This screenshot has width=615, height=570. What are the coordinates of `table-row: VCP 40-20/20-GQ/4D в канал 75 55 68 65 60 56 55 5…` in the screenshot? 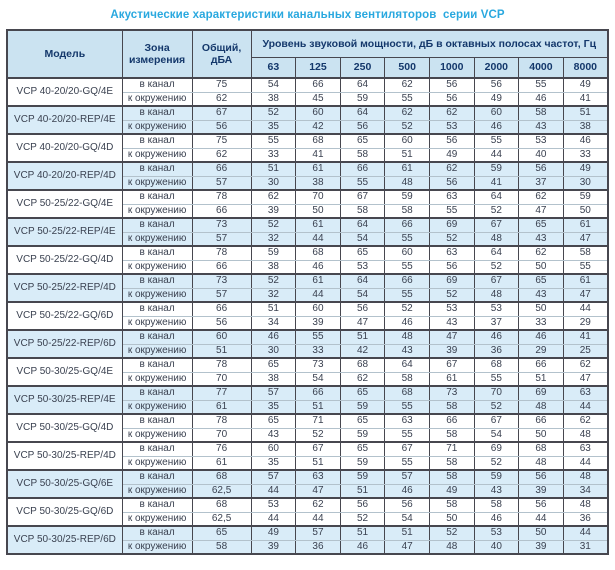 It's located at (307, 148).